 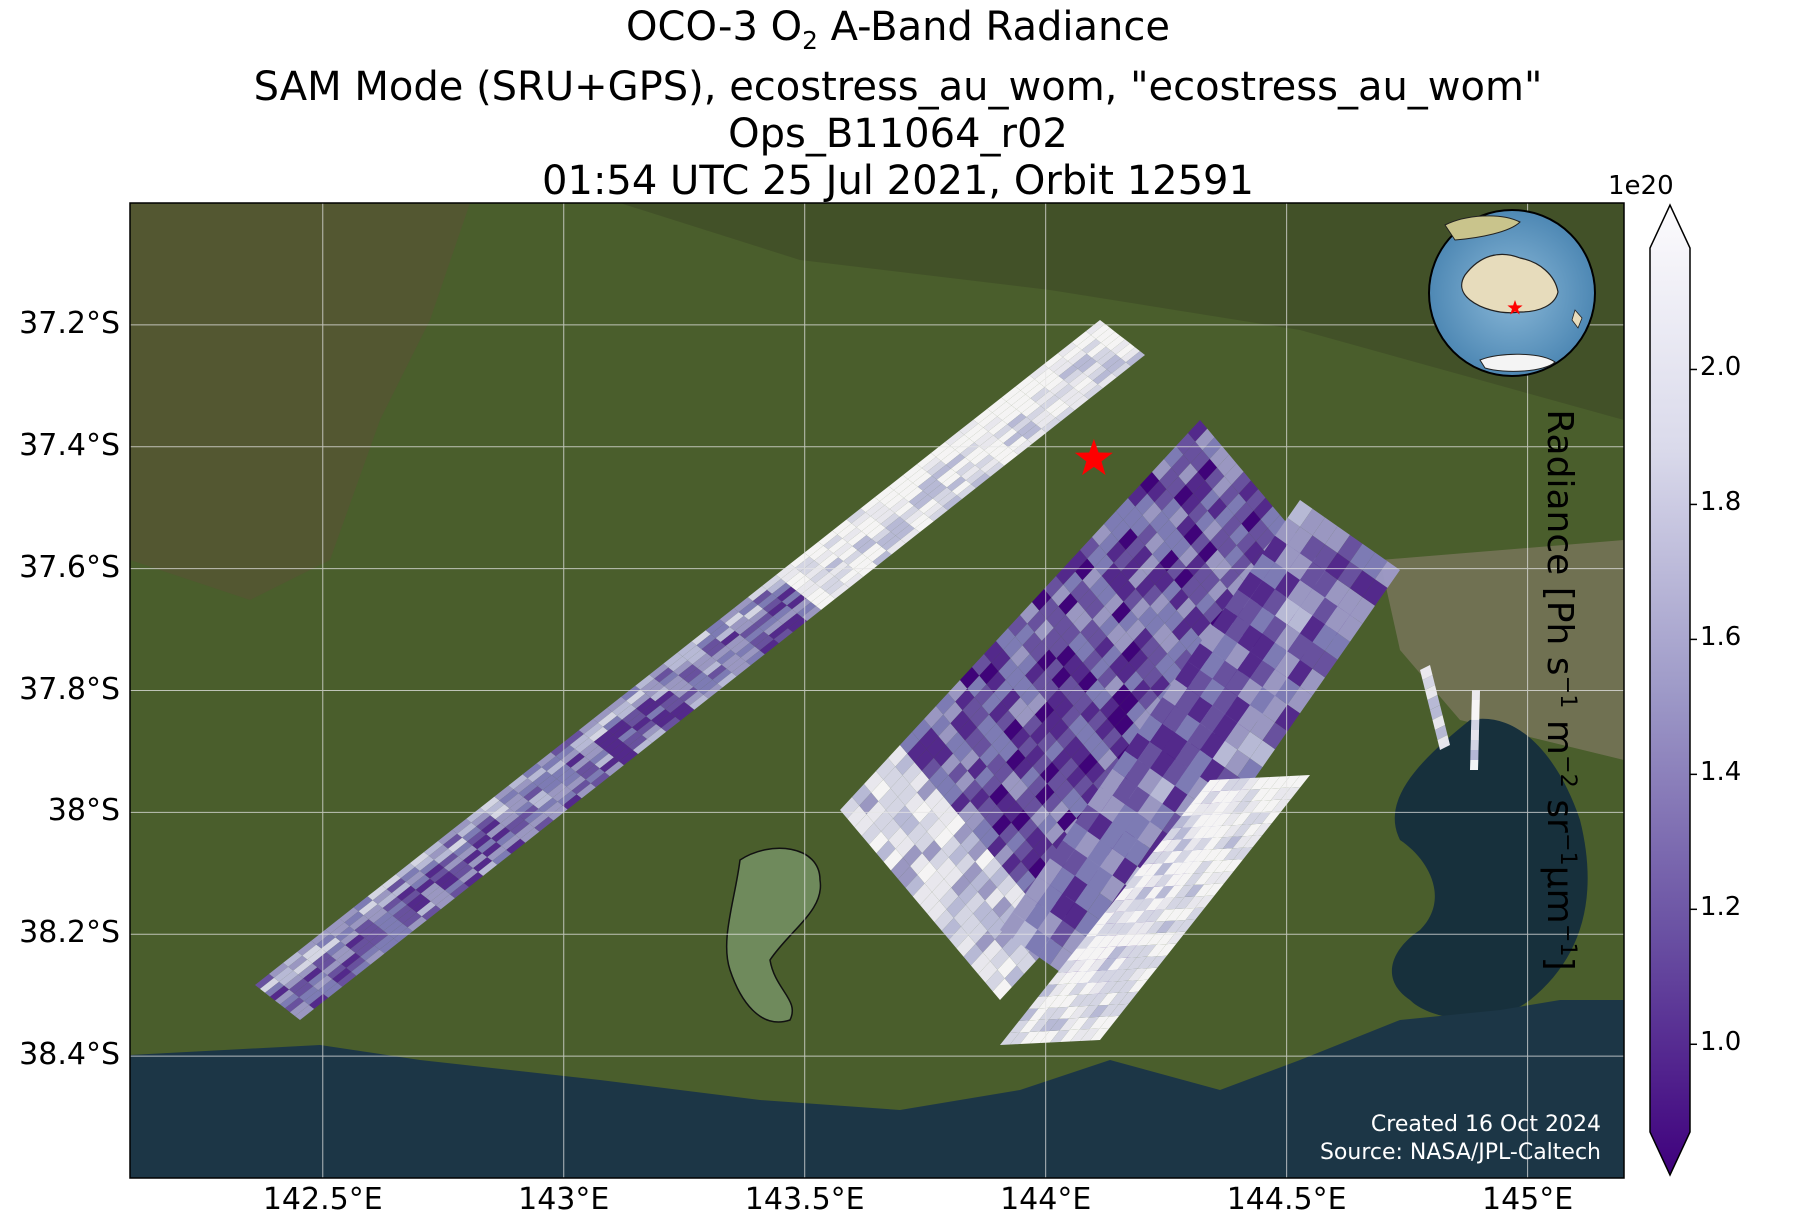 I want to click on lon-tick-label: 142.5°E, so click(x=322, y=1199).